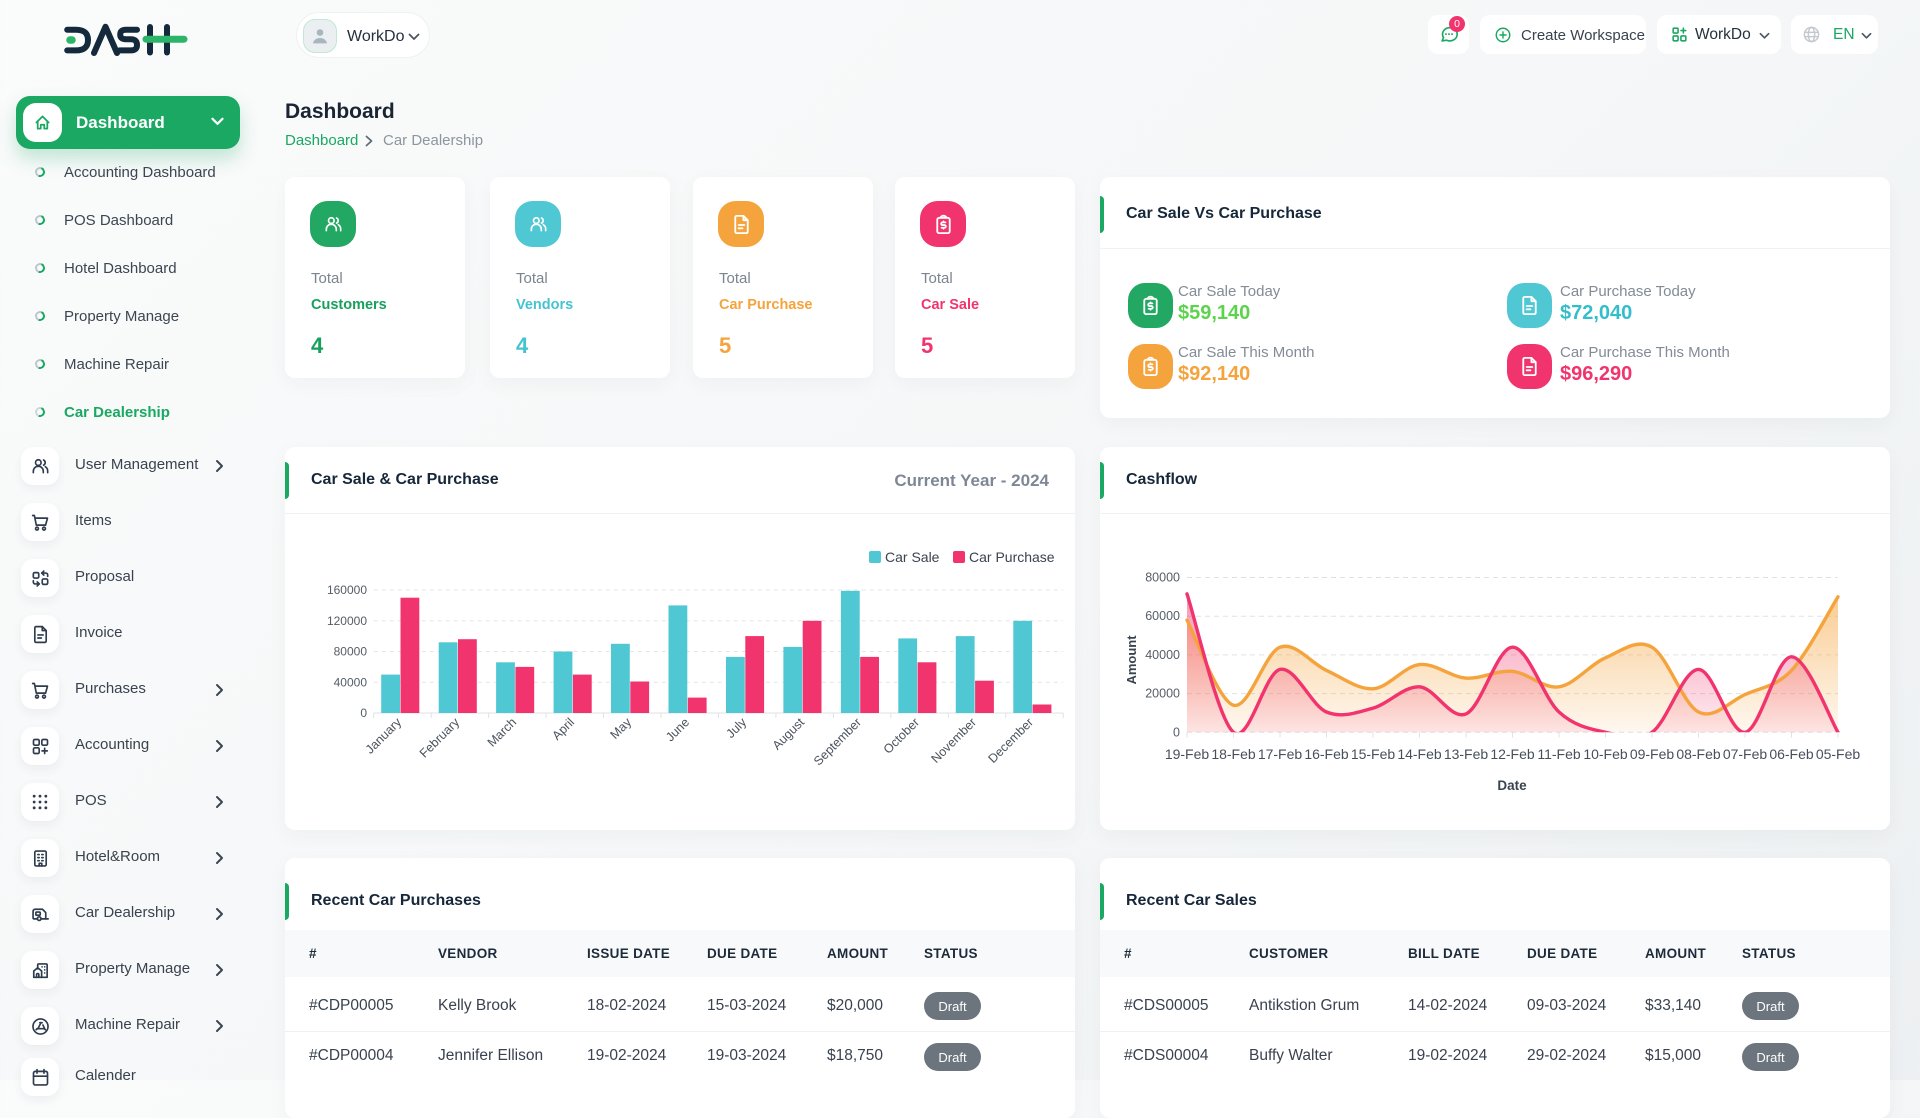 The image size is (1920, 1118). I want to click on svg-text: 15-Feb, so click(1373, 754).